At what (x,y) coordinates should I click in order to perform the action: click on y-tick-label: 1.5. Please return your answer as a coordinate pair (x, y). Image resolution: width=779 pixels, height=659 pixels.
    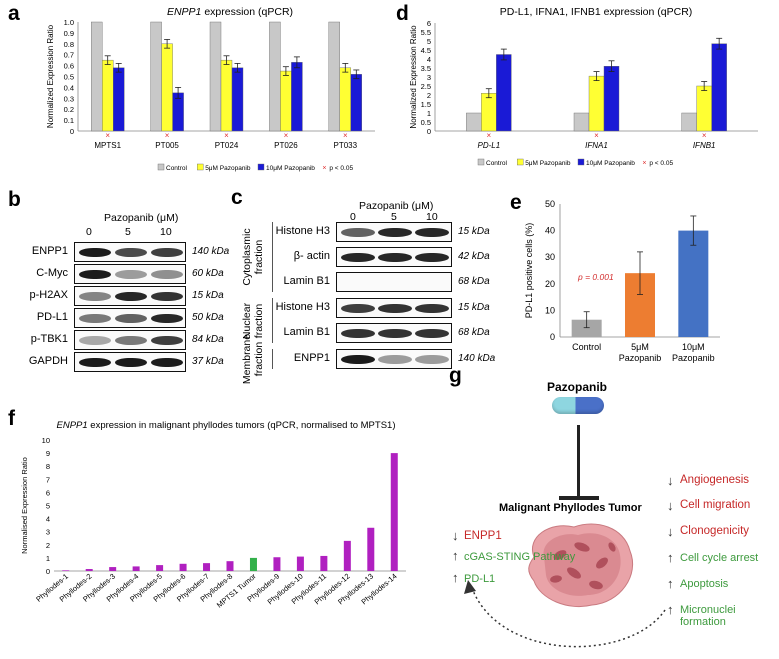
    Looking at the image, I should click on (426, 104).